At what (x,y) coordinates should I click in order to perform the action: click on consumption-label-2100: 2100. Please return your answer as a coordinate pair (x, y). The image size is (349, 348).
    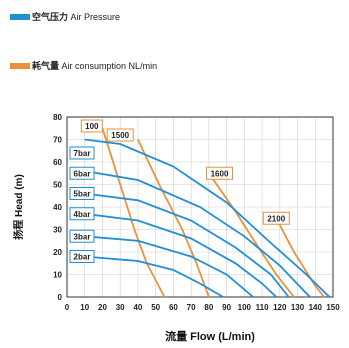
    Looking at the image, I should click on (276, 218).